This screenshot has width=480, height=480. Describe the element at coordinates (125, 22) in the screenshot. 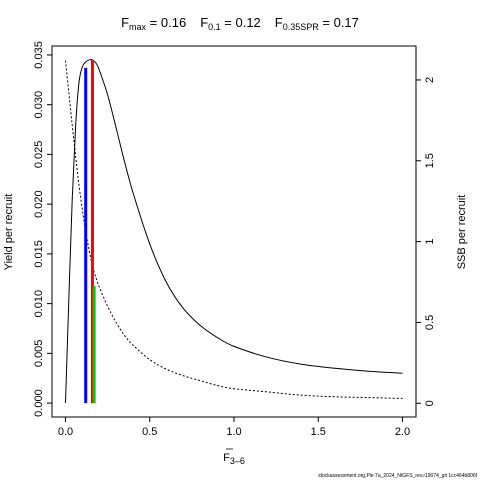

I see `fmax-symbol: F` at that location.